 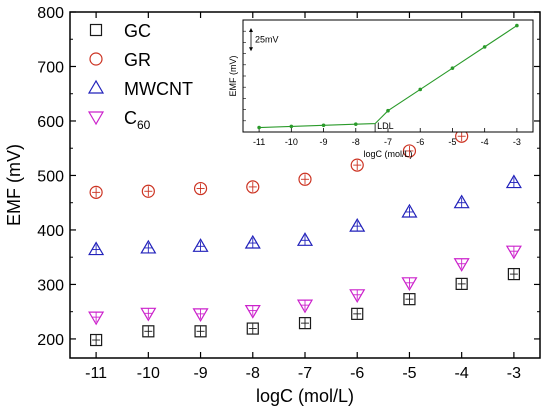 I want to click on x-tick-label: -7, so click(x=305, y=373).